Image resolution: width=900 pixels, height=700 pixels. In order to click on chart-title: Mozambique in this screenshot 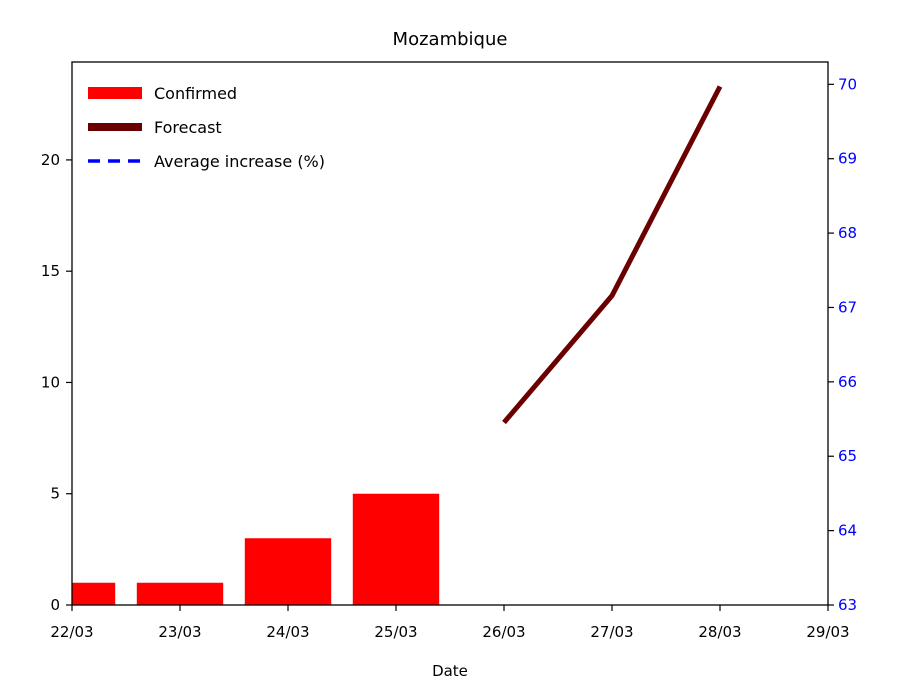, I will do `click(450, 39)`.